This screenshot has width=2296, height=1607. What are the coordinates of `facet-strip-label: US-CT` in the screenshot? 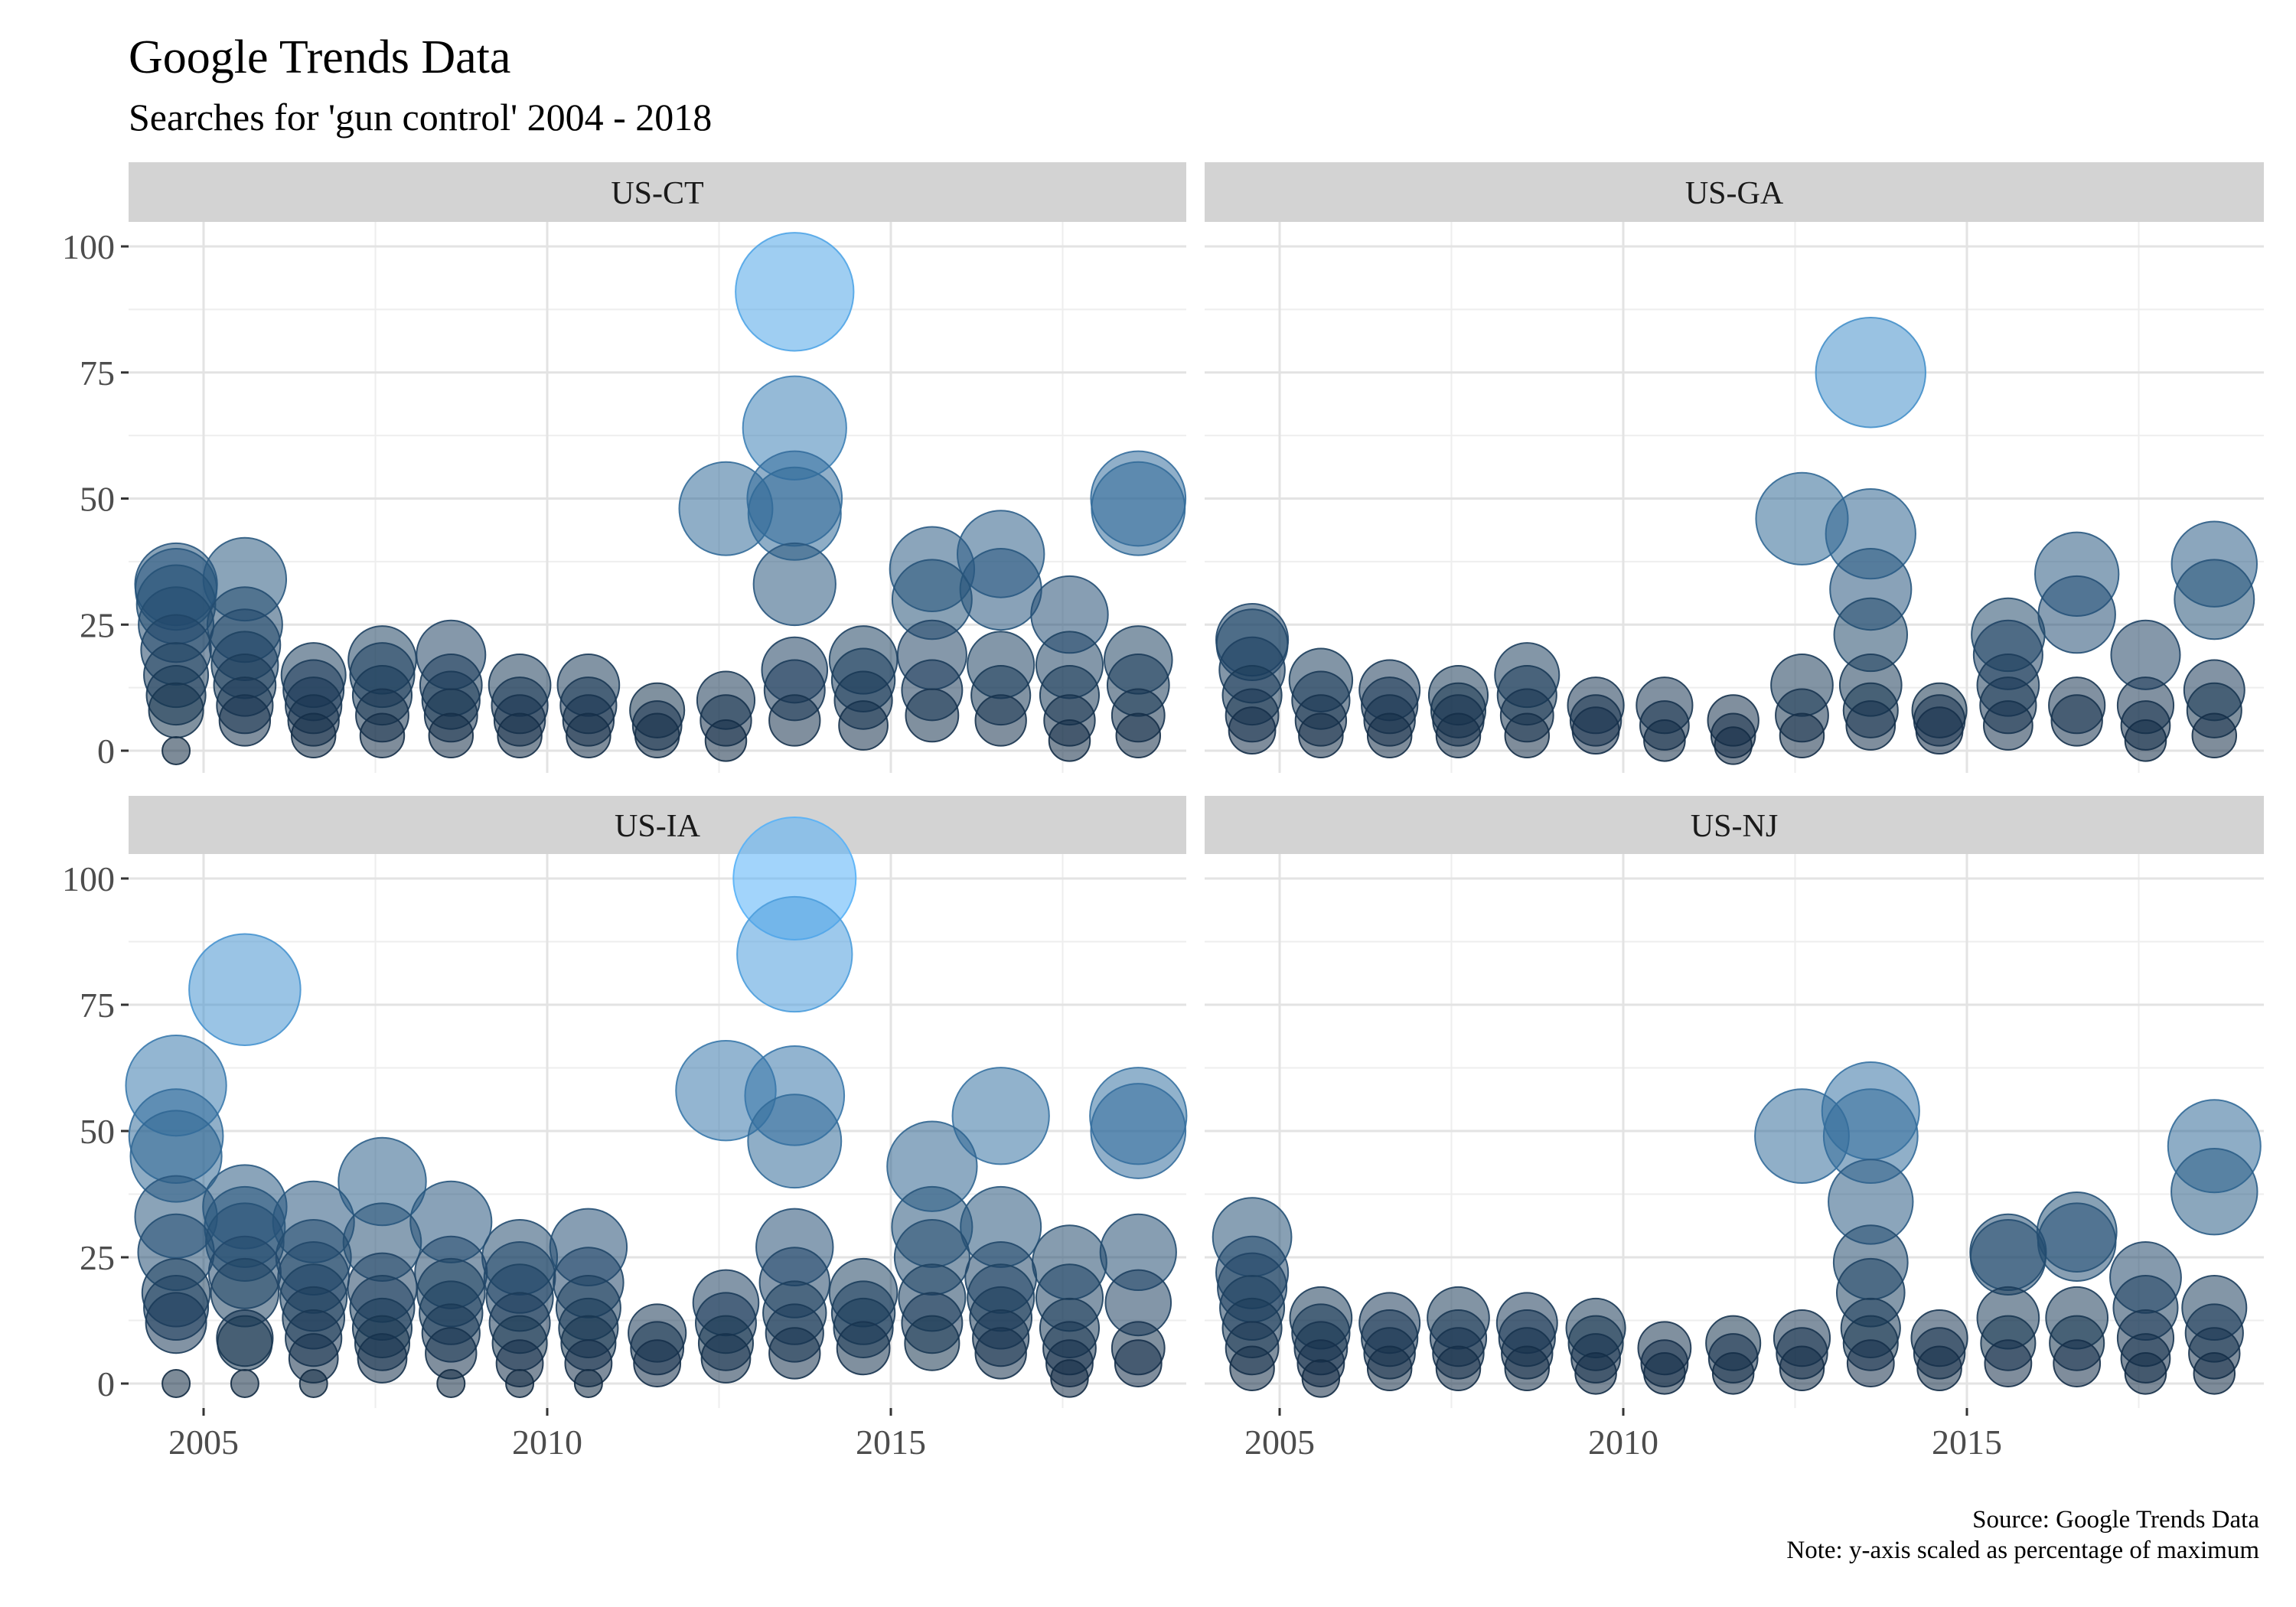 It's located at (657, 193).